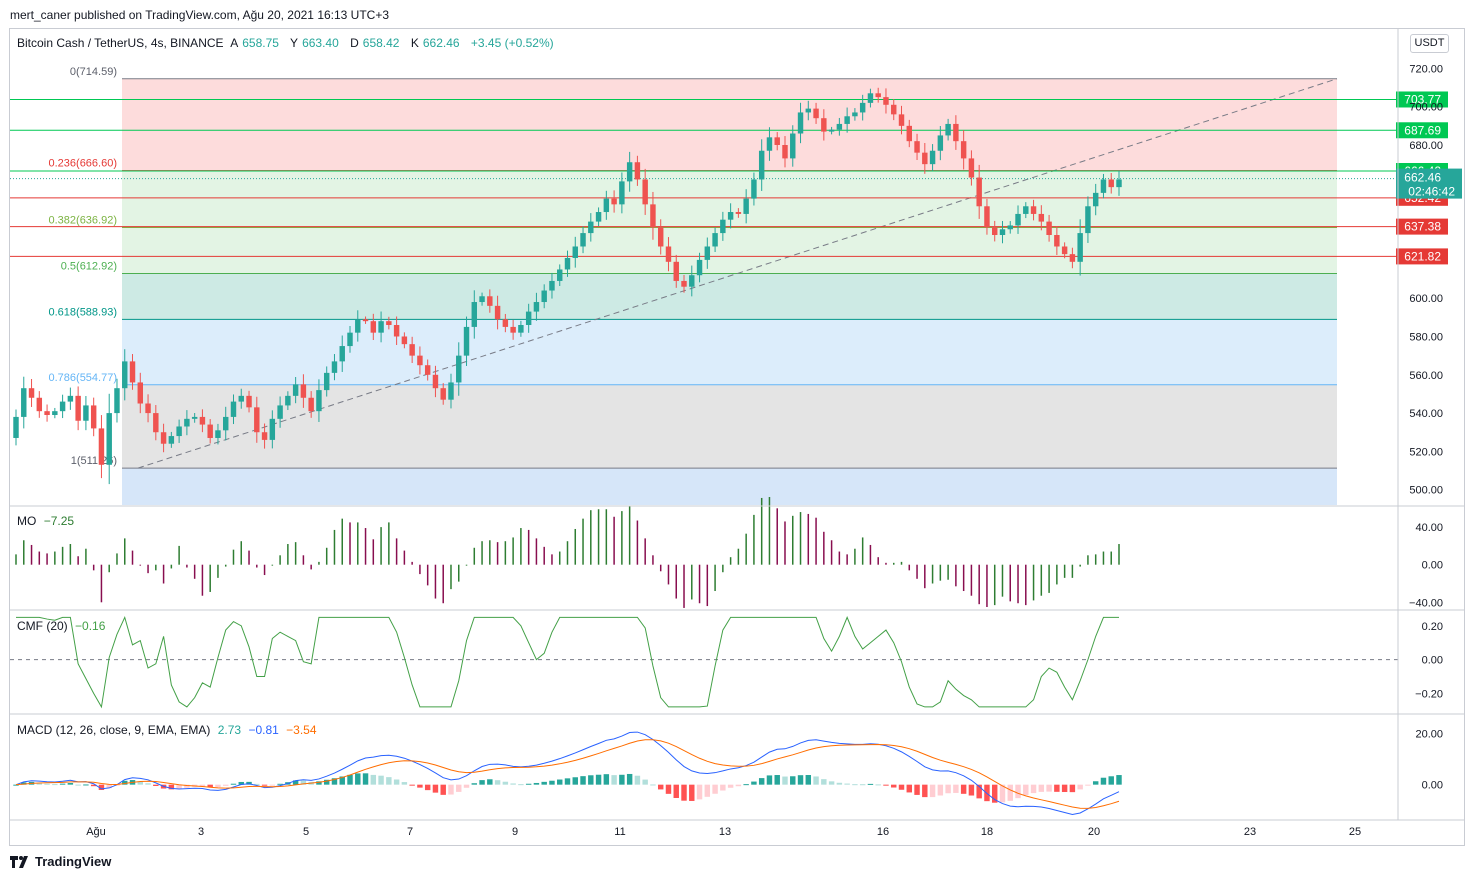 The width and height of the screenshot is (1475, 881). Describe the element at coordinates (1429, 43) in the screenshot. I see `currency-button: USDT` at that location.